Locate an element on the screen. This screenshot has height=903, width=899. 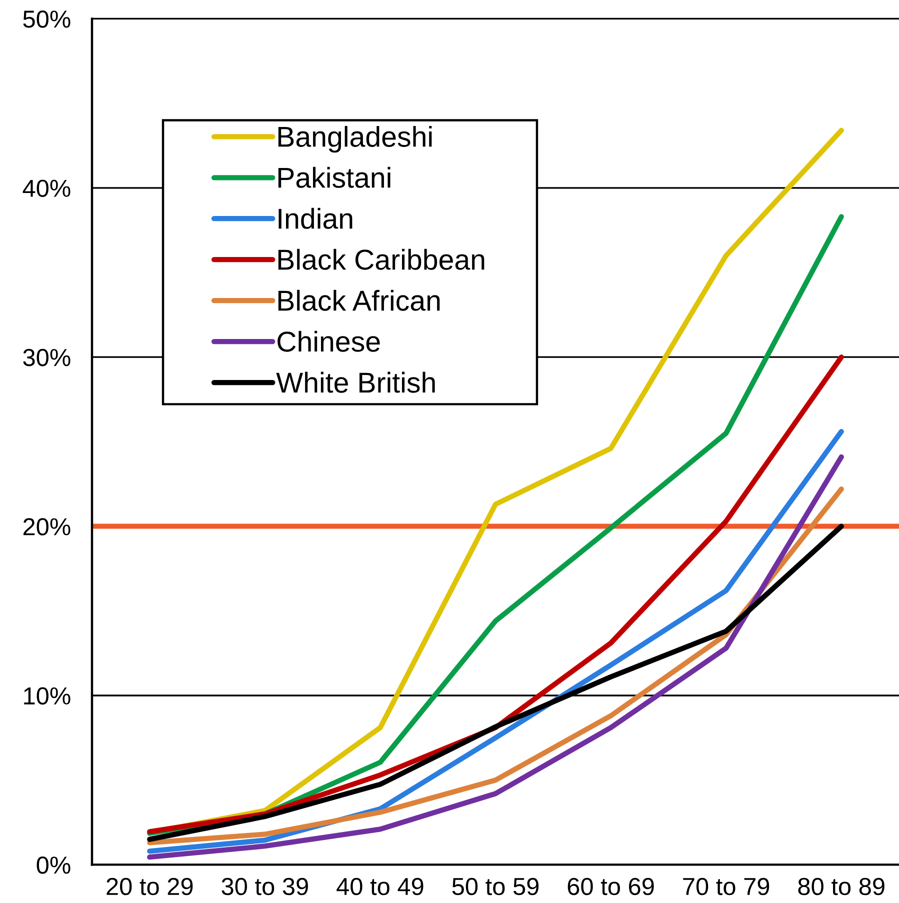
legend-label: Black Caribbean is located at coordinates (381, 259).